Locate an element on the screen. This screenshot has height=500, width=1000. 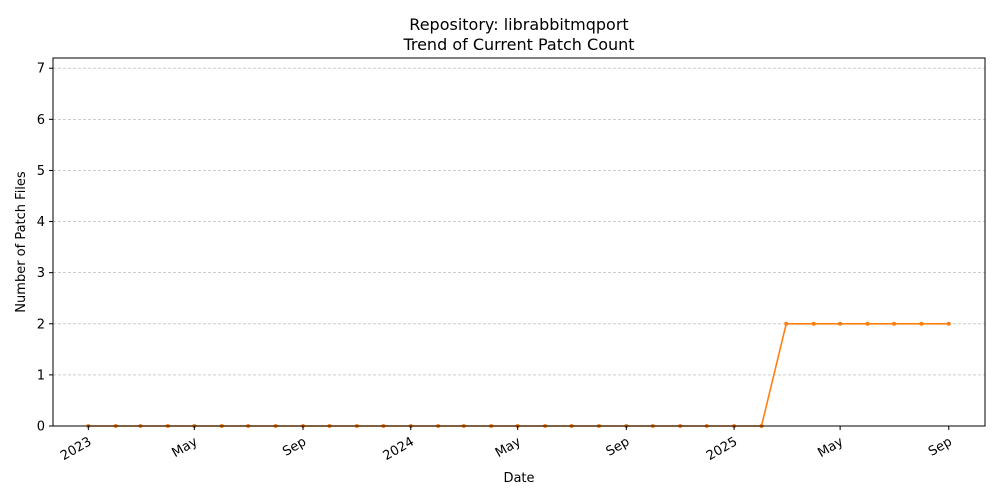
x-tick-label-6: 2025 is located at coordinates (722, 449).